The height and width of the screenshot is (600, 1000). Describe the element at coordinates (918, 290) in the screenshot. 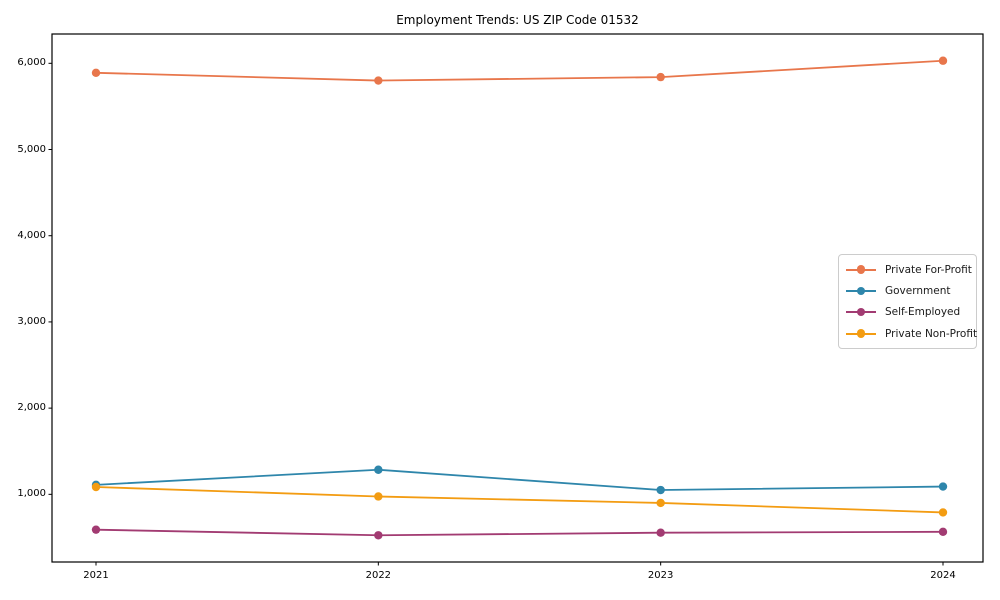

I see `legend-label: Government` at that location.